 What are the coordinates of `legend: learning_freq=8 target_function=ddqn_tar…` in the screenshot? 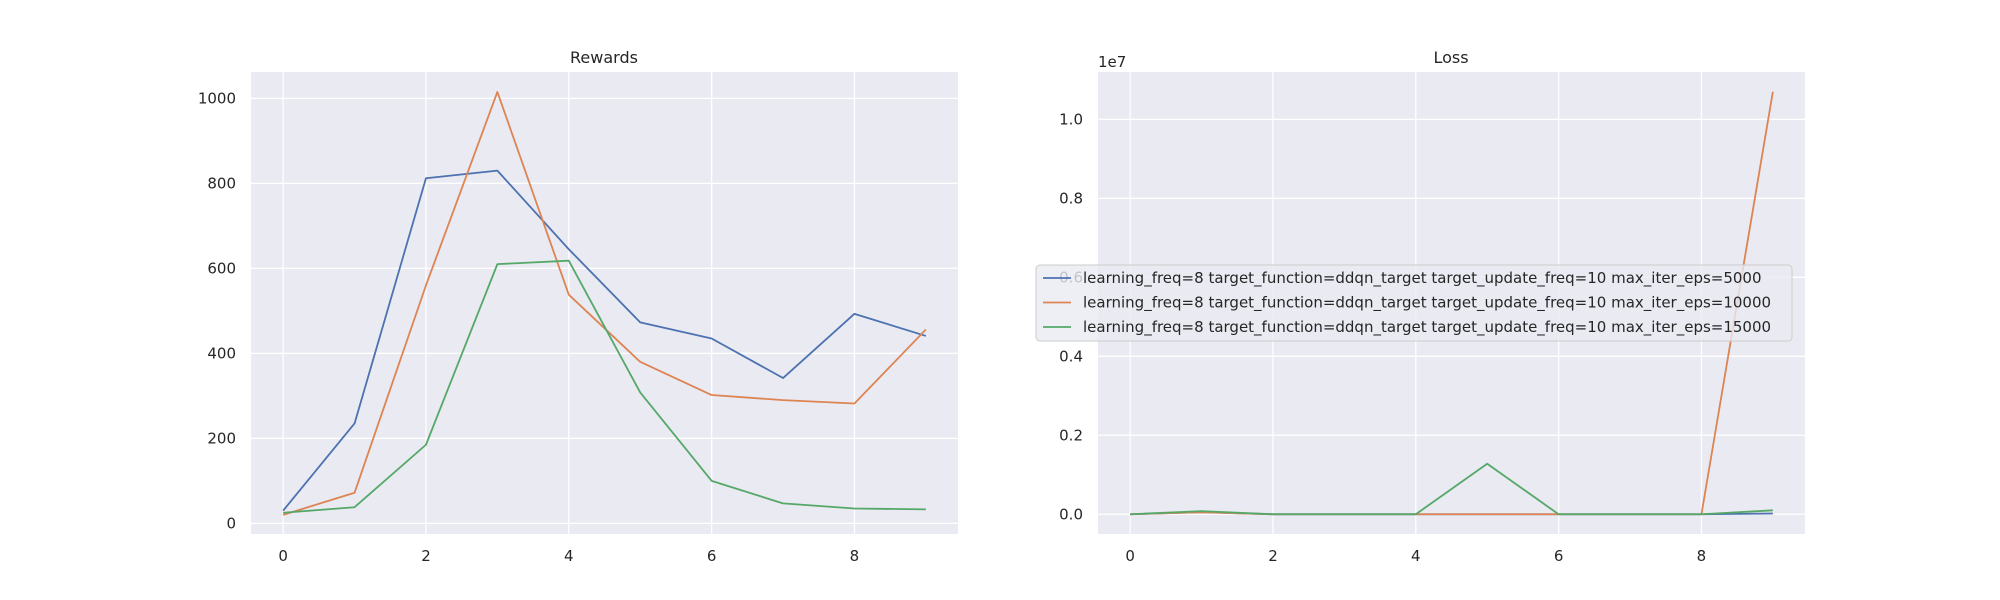 It's located at (1414, 303).